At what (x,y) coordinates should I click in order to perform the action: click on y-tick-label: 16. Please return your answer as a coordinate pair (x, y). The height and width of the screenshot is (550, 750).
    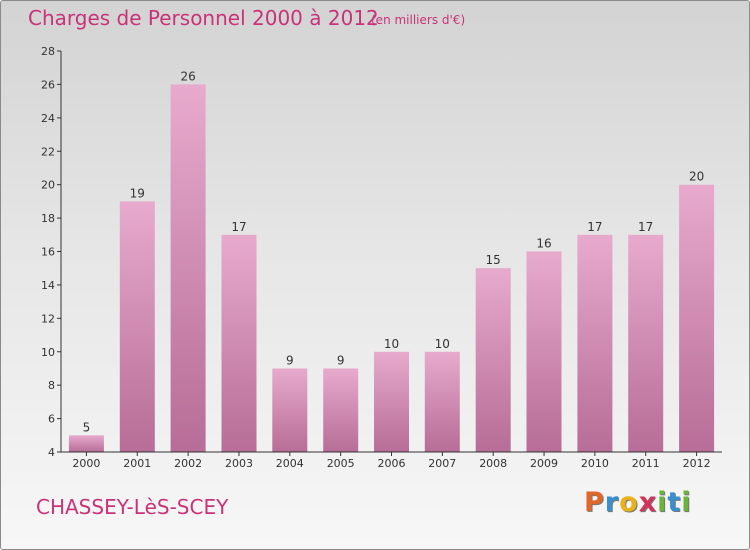
    Looking at the image, I should click on (48, 252).